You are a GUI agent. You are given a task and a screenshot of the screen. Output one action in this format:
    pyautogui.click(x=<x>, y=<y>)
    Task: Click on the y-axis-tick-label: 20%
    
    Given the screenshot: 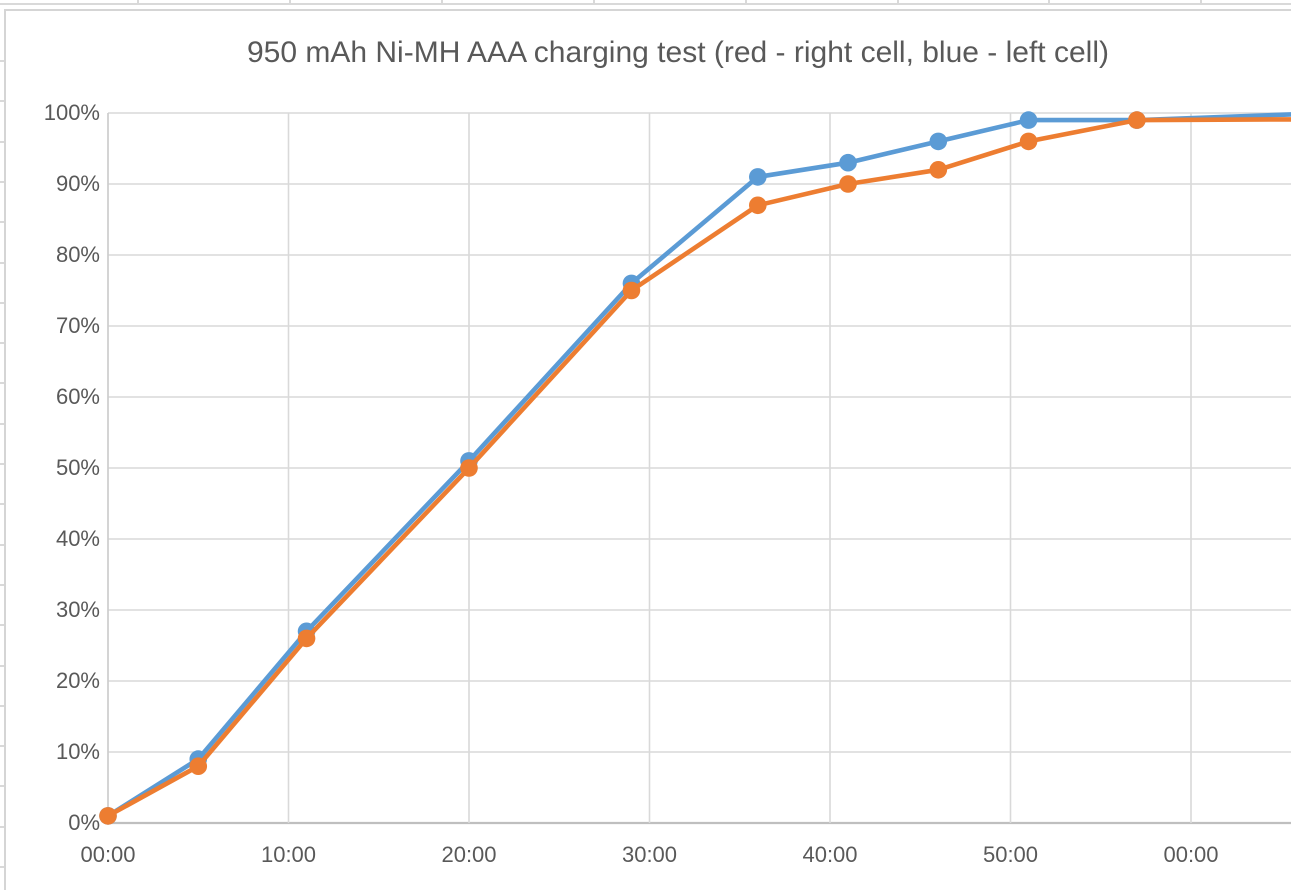 What is the action you would take?
    pyautogui.click(x=77, y=680)
    